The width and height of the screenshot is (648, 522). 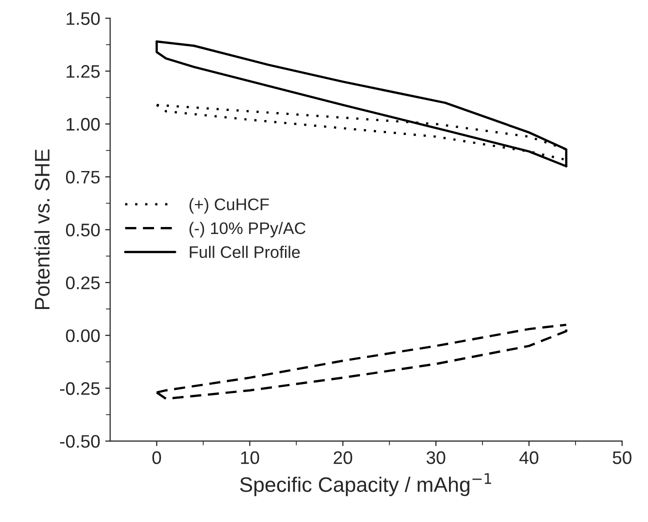 I want to click on x-tick-label: 30, so click(x=436, y=457).